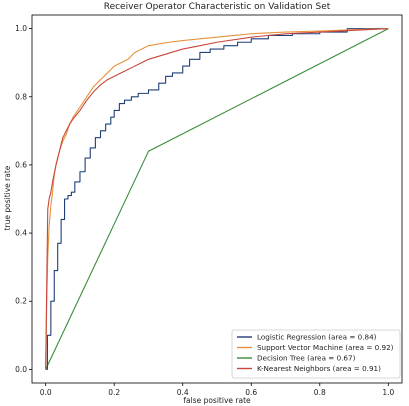 This screenshot has width=409, height=406. What do you see at coordinates (319, 368) in the screenshot?
I see `legend-entry: K-Nearest Neighbors (area = 0.91)` at bounding box center [319, 368].